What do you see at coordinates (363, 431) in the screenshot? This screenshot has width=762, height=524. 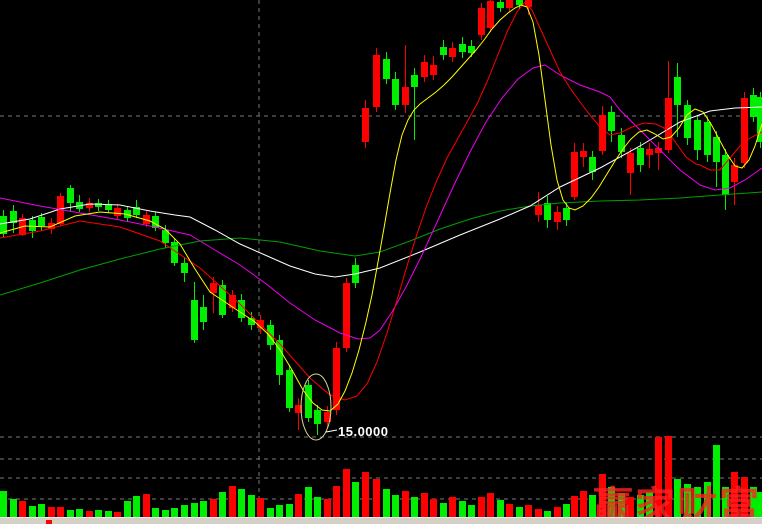 I see `price-annotation-label: 15.0000` at bounding box center [363, 431].